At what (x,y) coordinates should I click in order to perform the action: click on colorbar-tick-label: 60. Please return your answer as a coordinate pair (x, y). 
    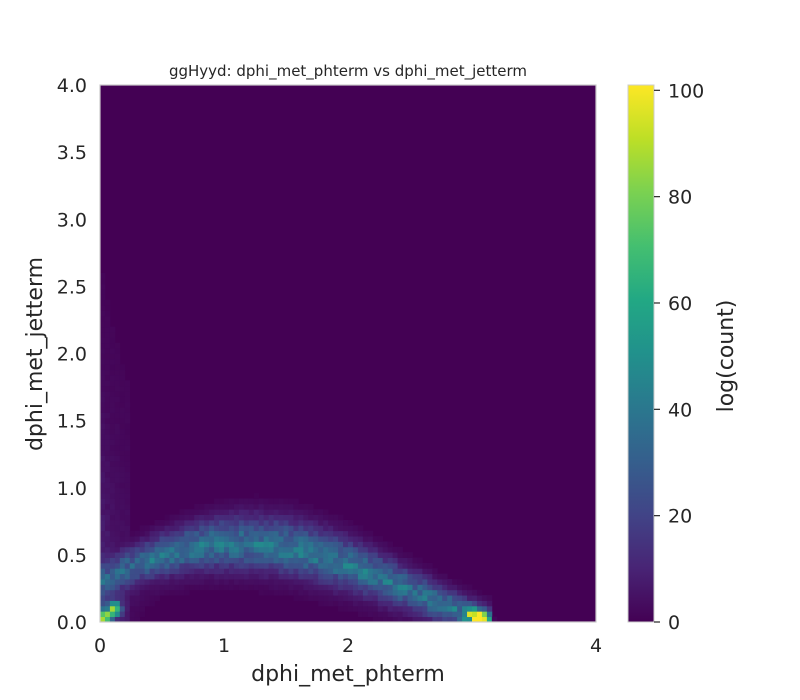
    Looking at the image, I should click on (680, 304).